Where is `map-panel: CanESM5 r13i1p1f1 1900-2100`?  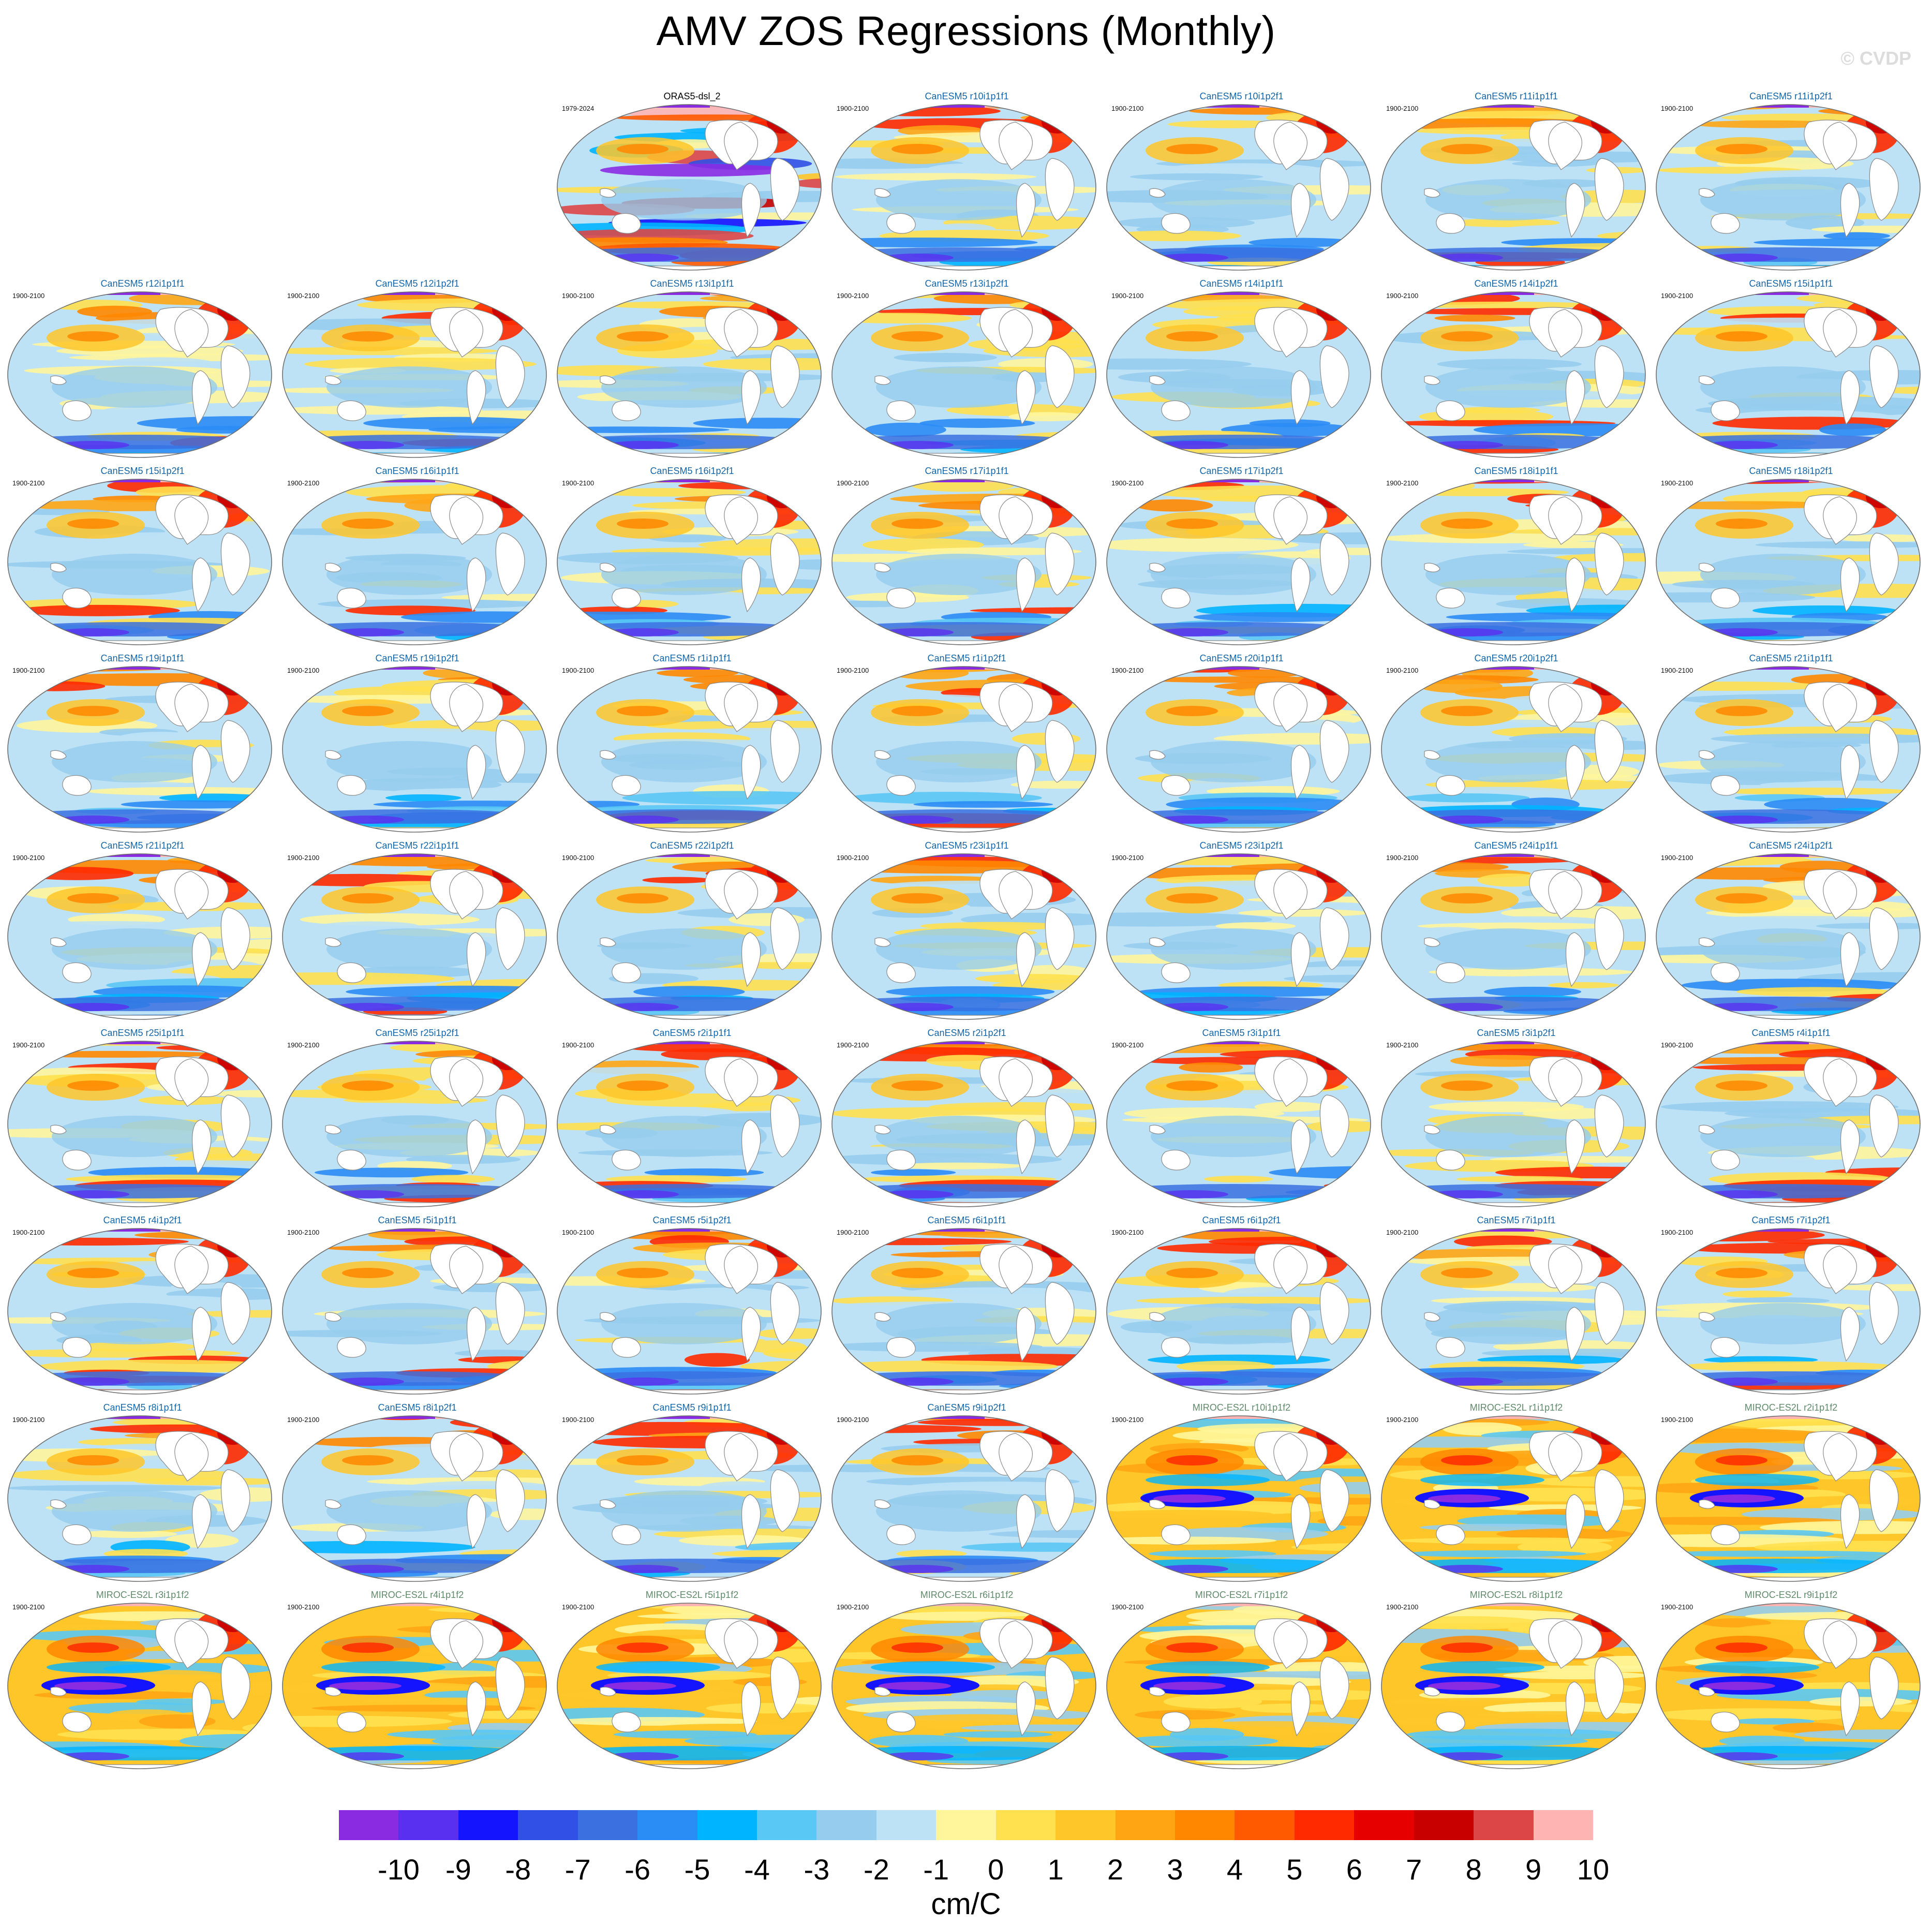
map-panel: CanESM5 r13i1p1f1 1900-2100 is located at coordinates (692, 369).